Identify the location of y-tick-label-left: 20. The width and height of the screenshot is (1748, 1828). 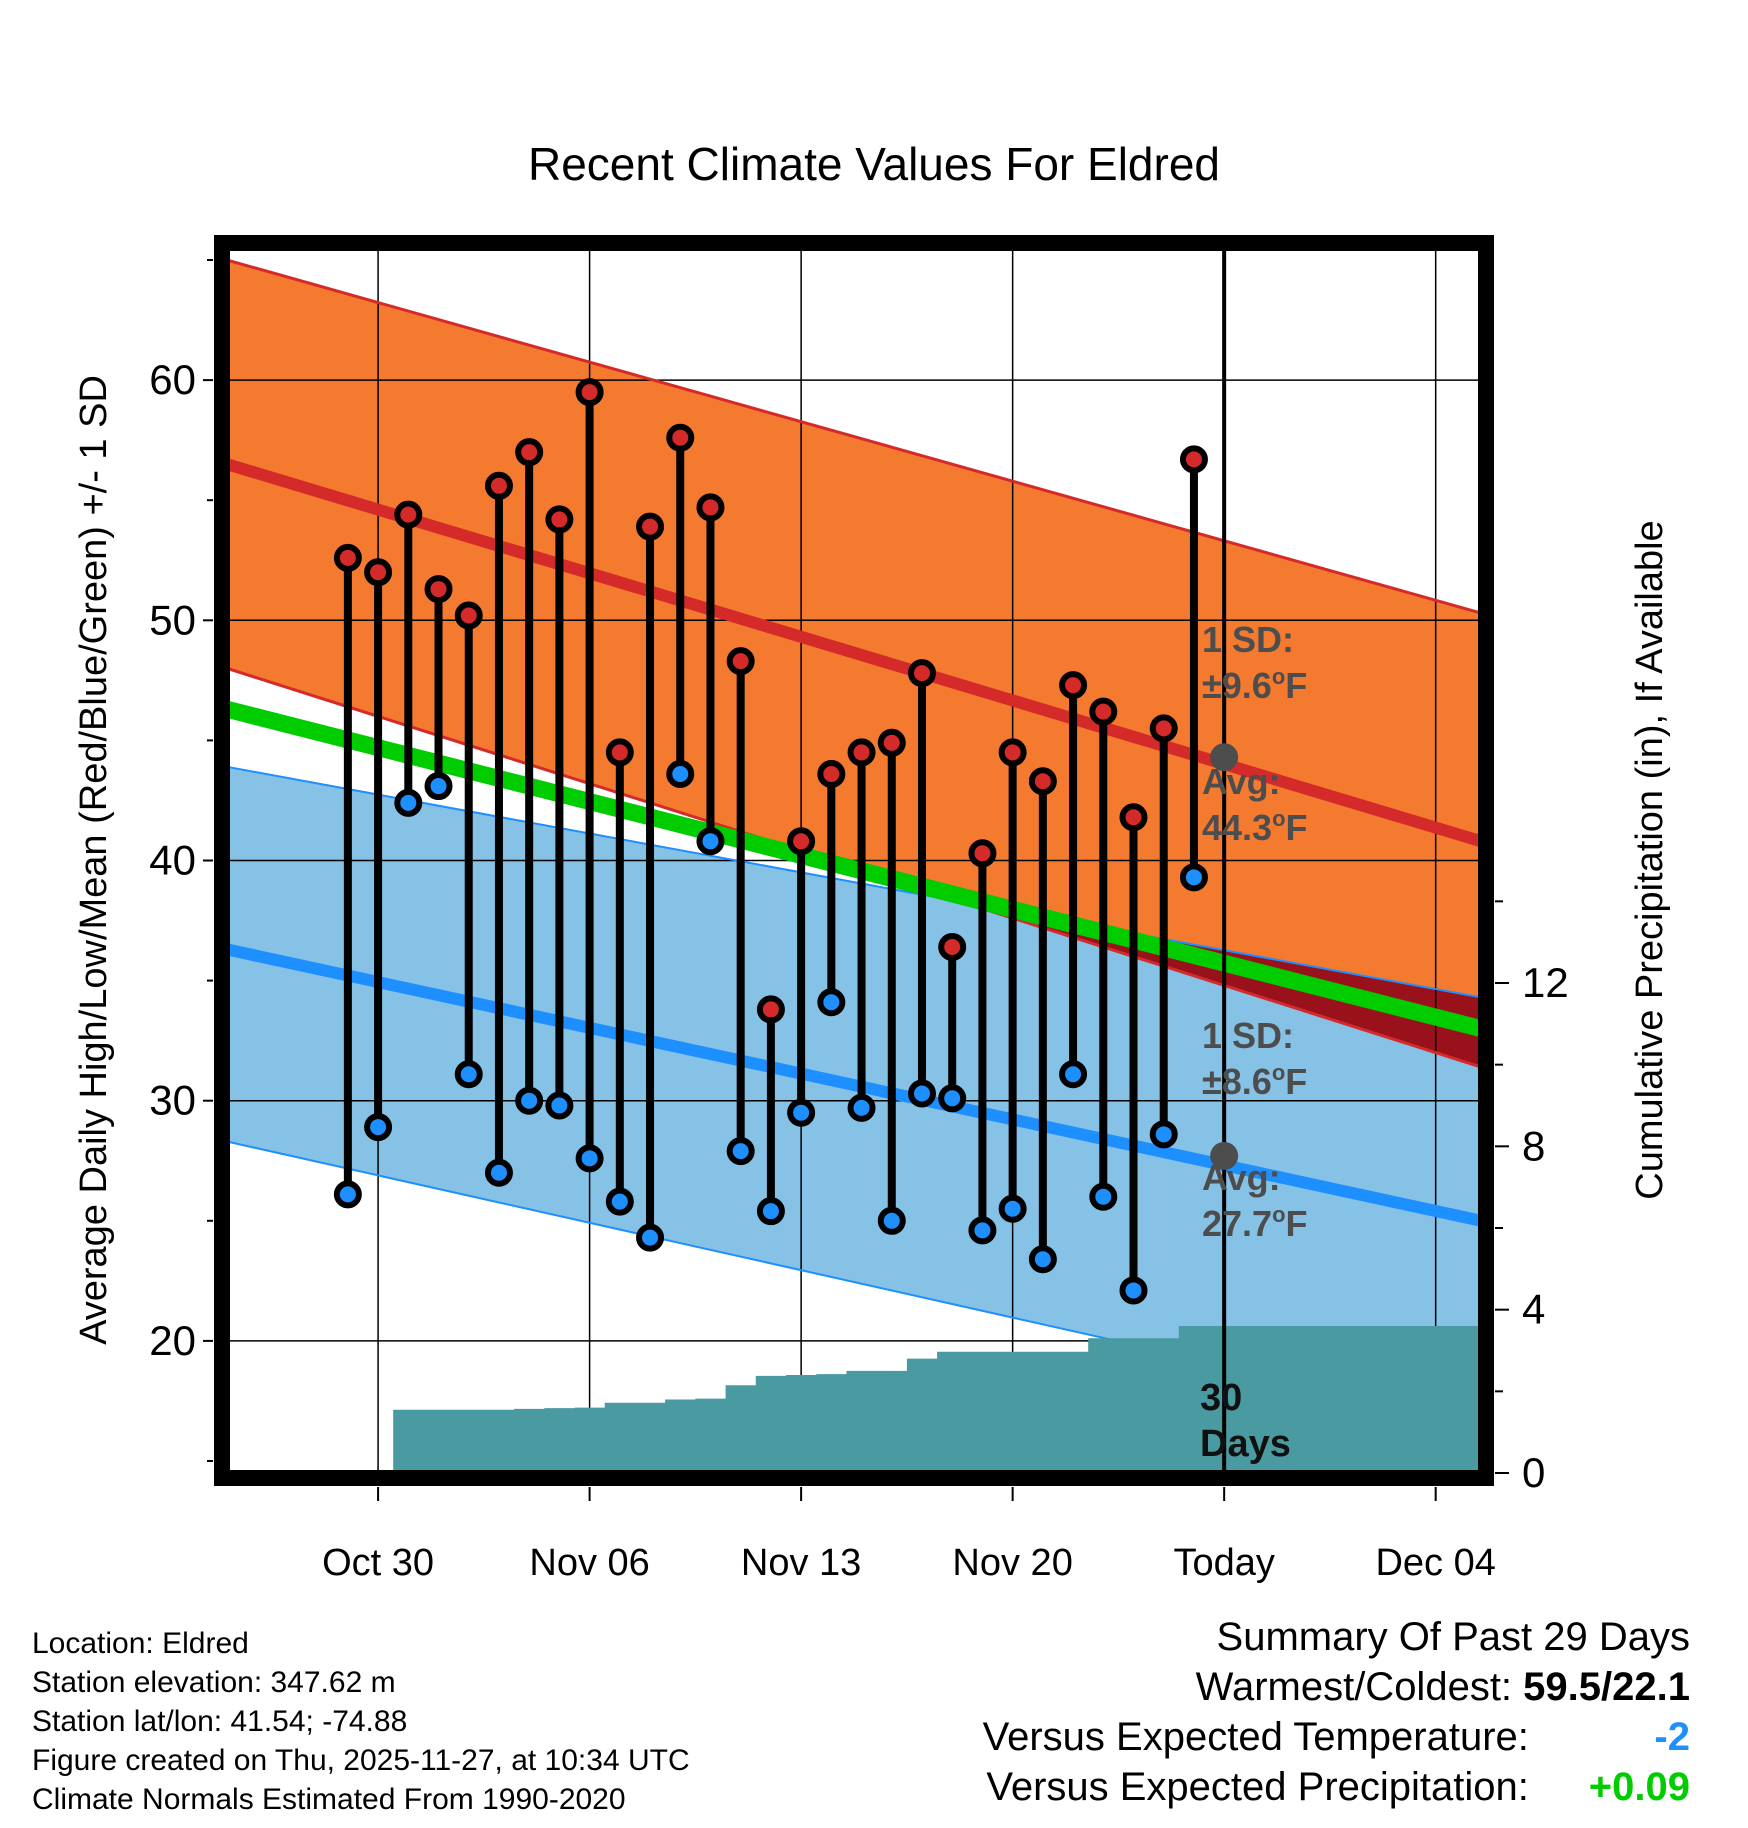
(172, 1340).